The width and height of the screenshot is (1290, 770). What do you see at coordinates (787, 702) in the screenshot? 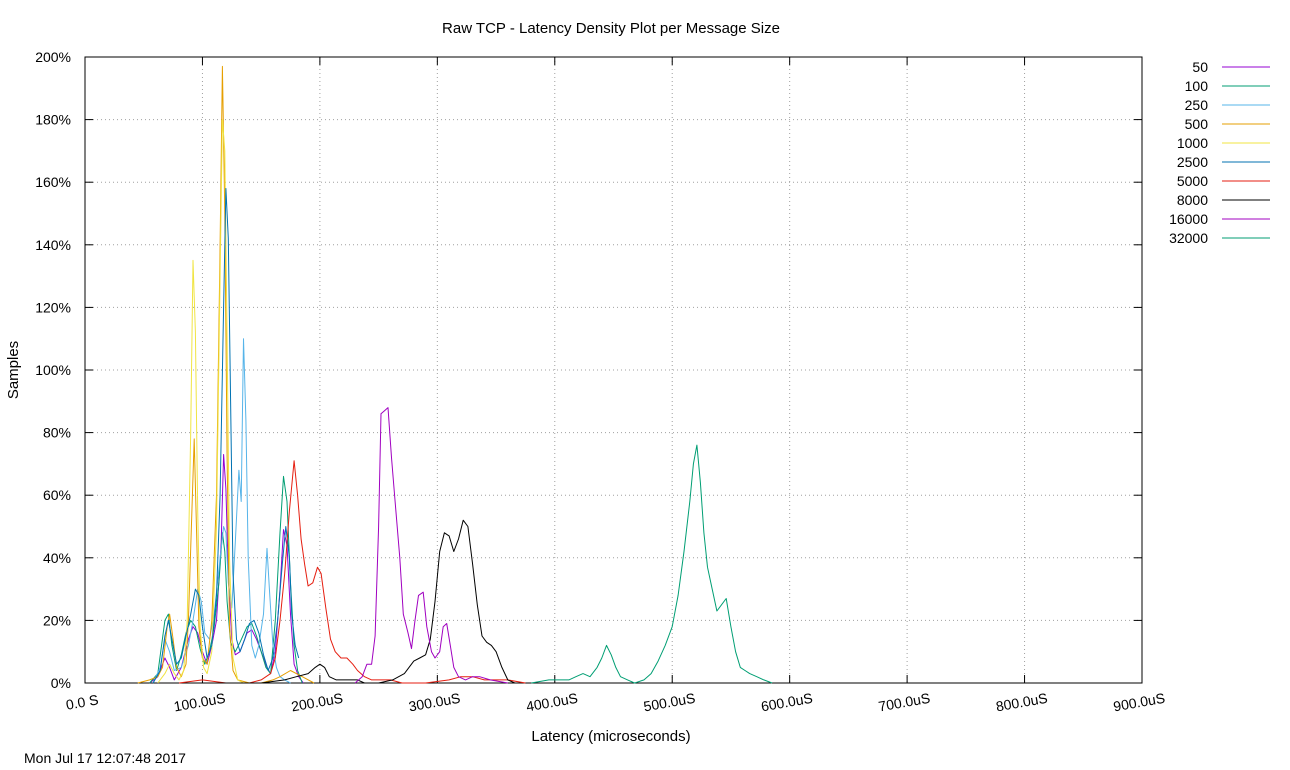
I see `x-tick-label: 600.0uS` at bounding box center [787, 702].